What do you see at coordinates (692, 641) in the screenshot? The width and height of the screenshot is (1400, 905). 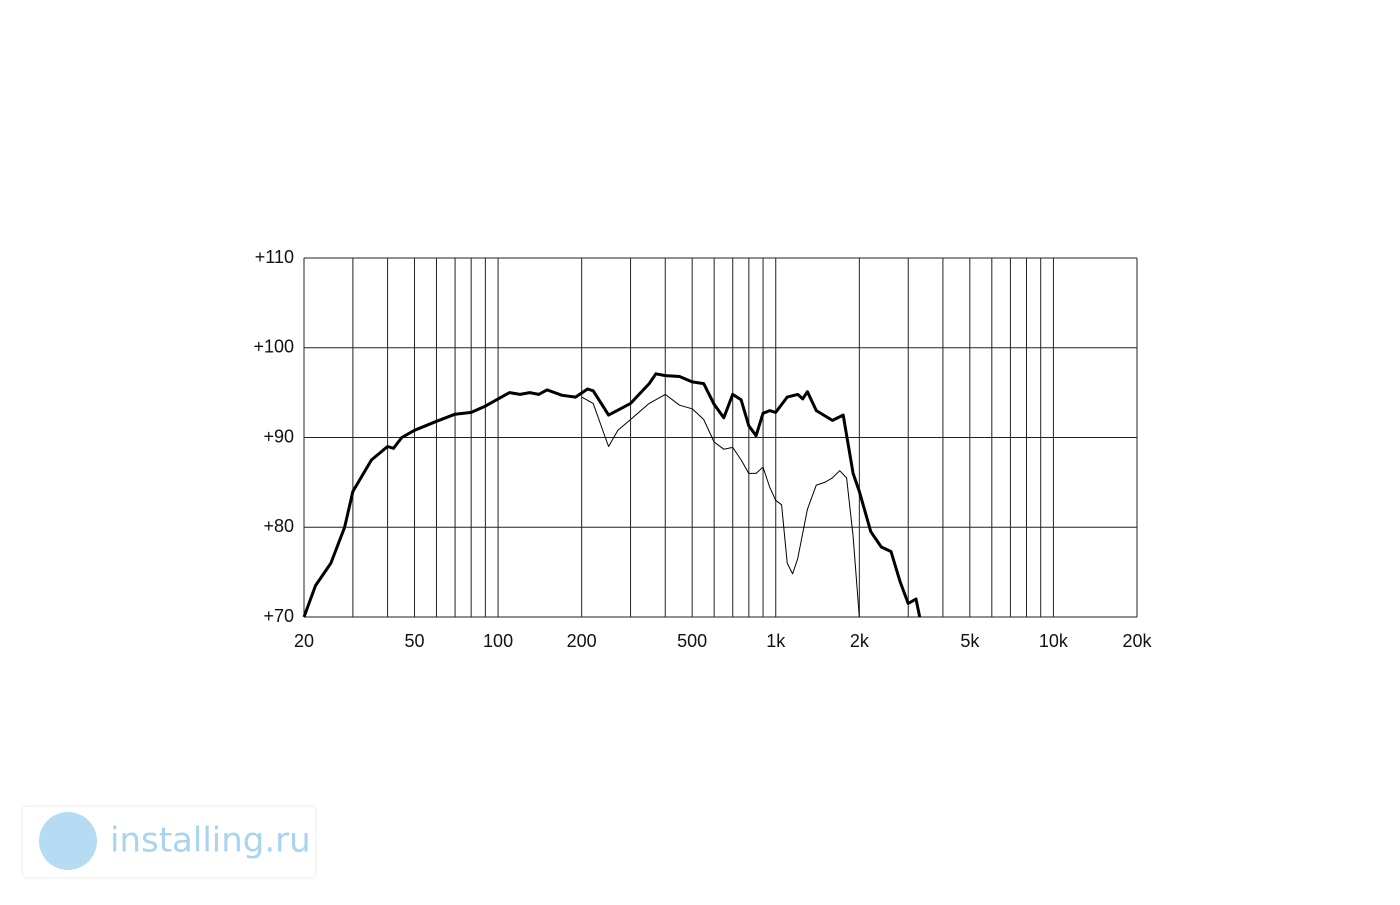 I see `x-tick-label: 500` at bounding box center [692, 641].